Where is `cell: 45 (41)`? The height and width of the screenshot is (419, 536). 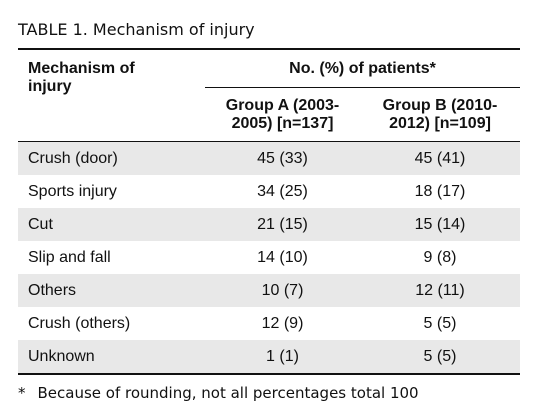 cell: 45 (41) is located at coordinates (440, 158).